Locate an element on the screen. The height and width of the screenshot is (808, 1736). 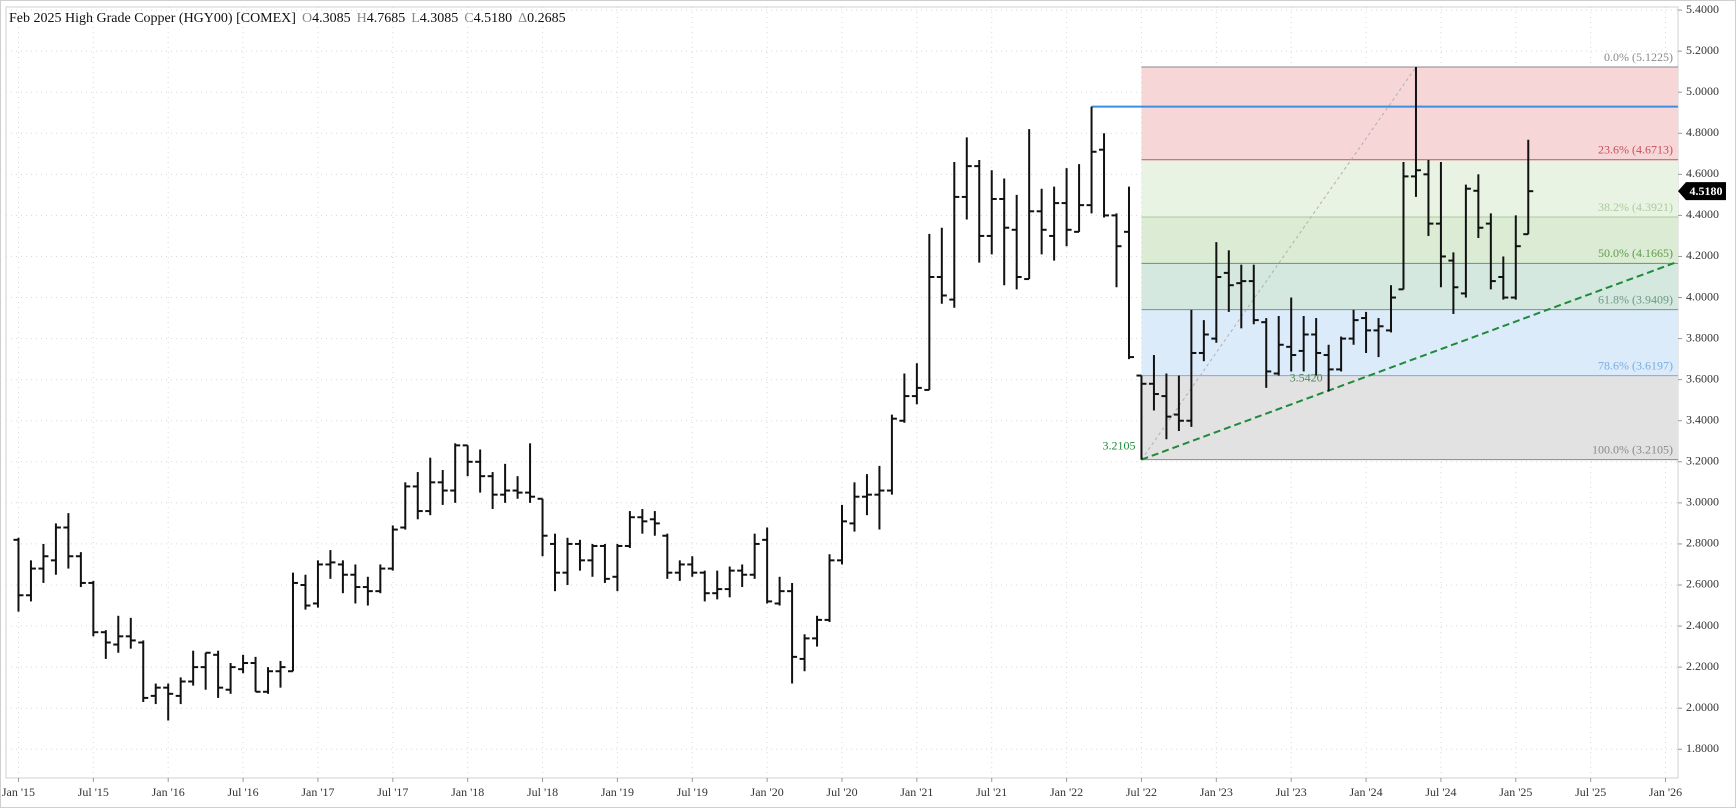
stat-value: 4.5180 is located at coordinates (493, 18).